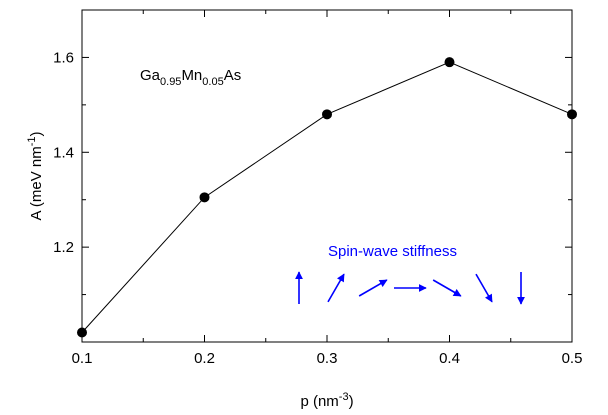 Image resolution: width=608 pixels, height=415 pixels. Describe the element at coordinates (63, 247) in the screenshot. I see `y-tick-label: 1.2` at that location.